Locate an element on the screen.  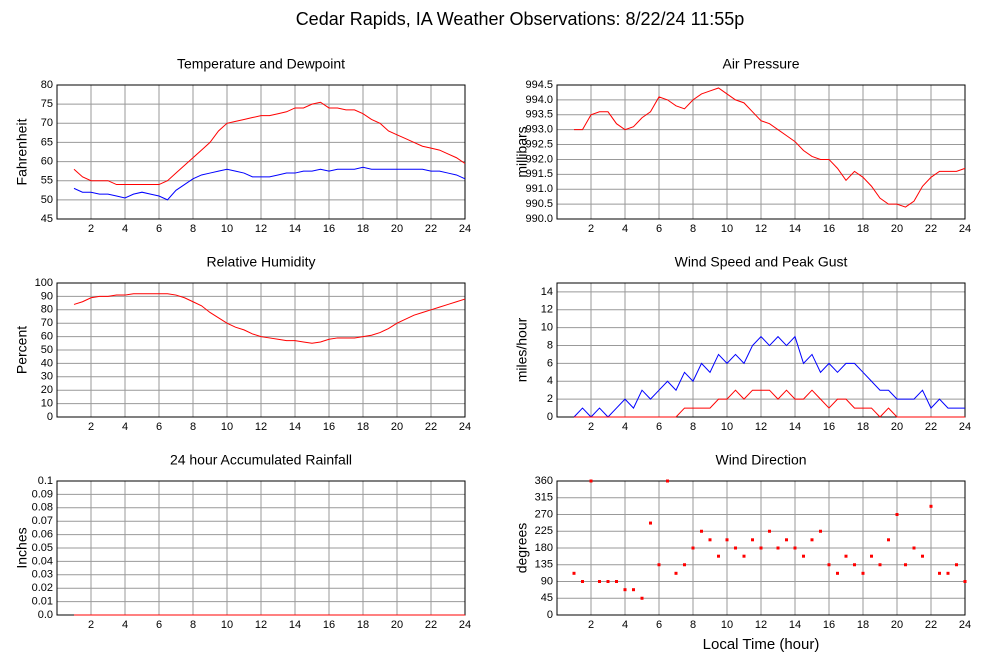
y-tick-label: 225 is located at coordinates (544, 531).